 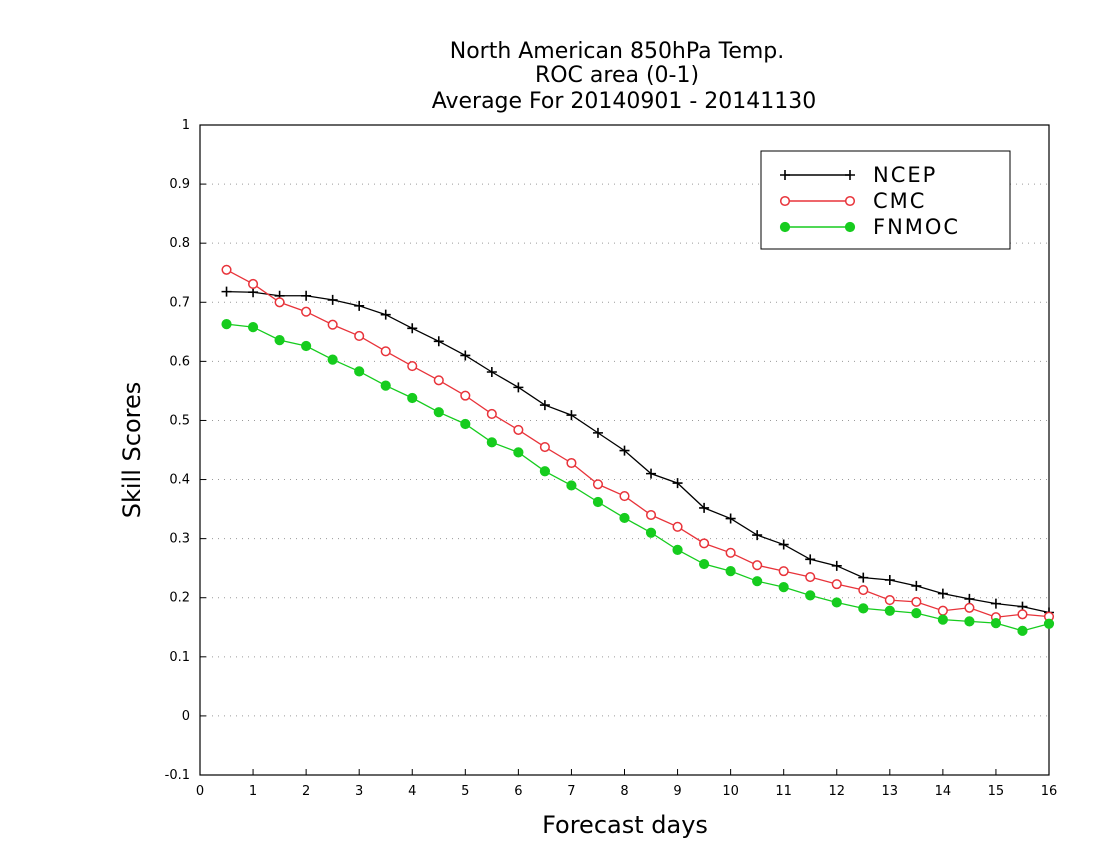 I want to click on legend-item-ncep: NCEP, so click(x=858, y=175).